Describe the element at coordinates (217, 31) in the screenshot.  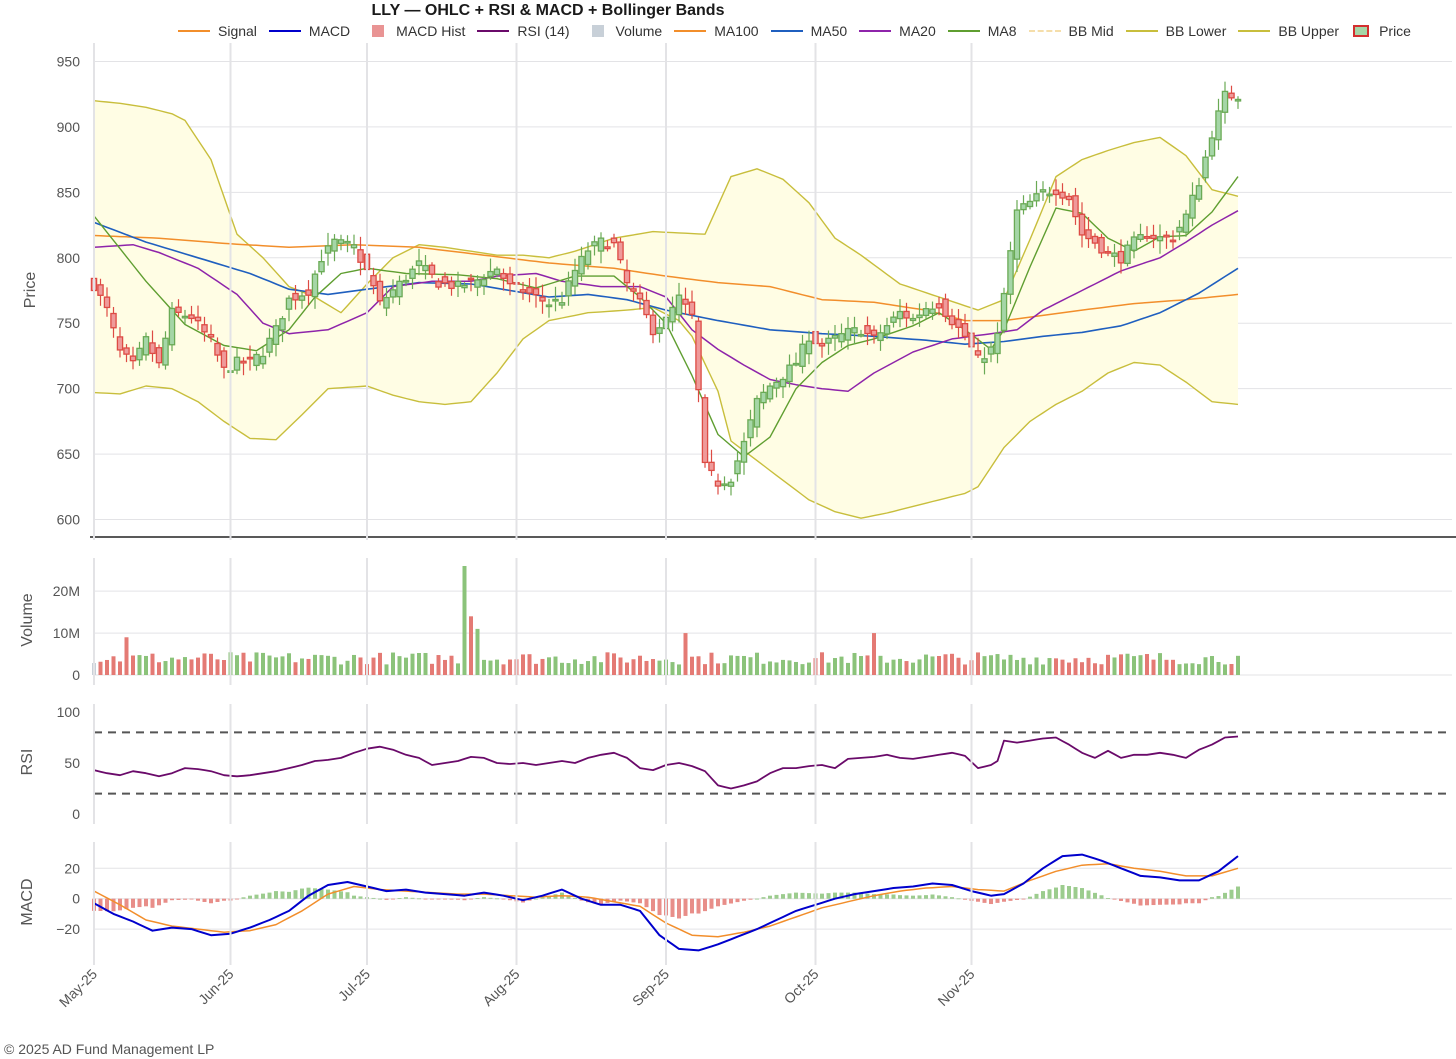
I see `legend-item-signal: Signal` at that location.